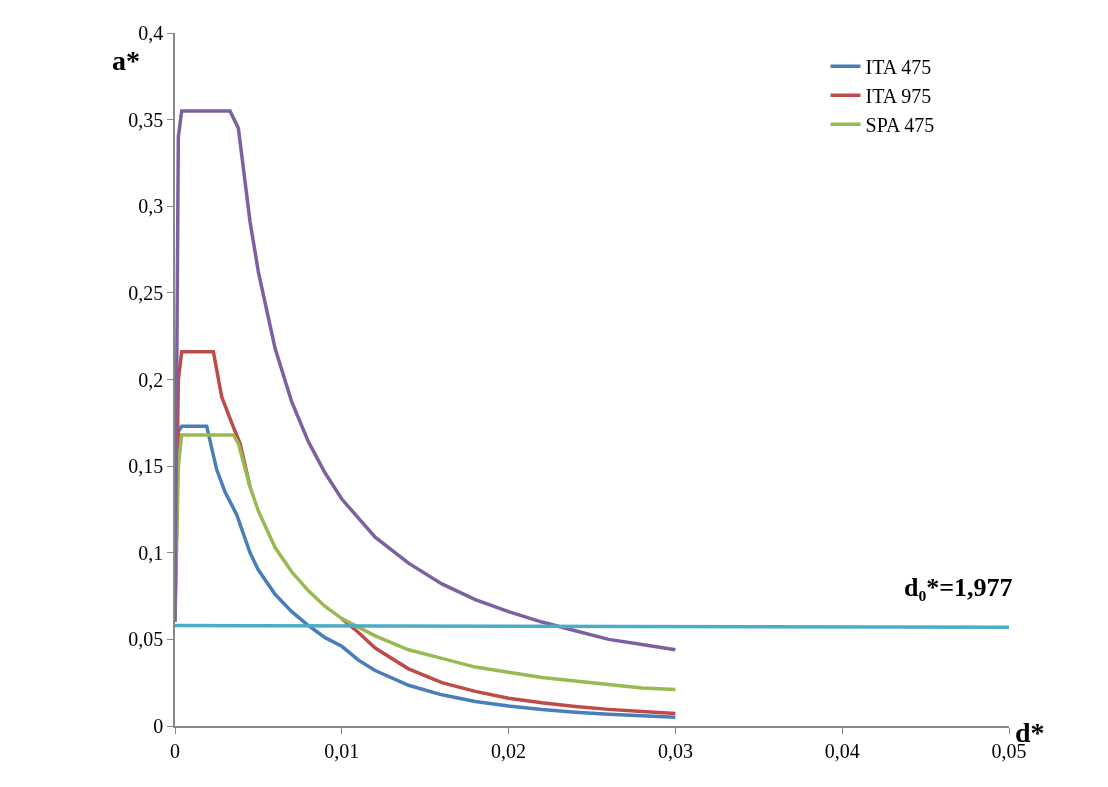 Image resolution: width=1108 pixels, height=787 pixels. I want to click on y-tick-label: 0, so click(158, 726).